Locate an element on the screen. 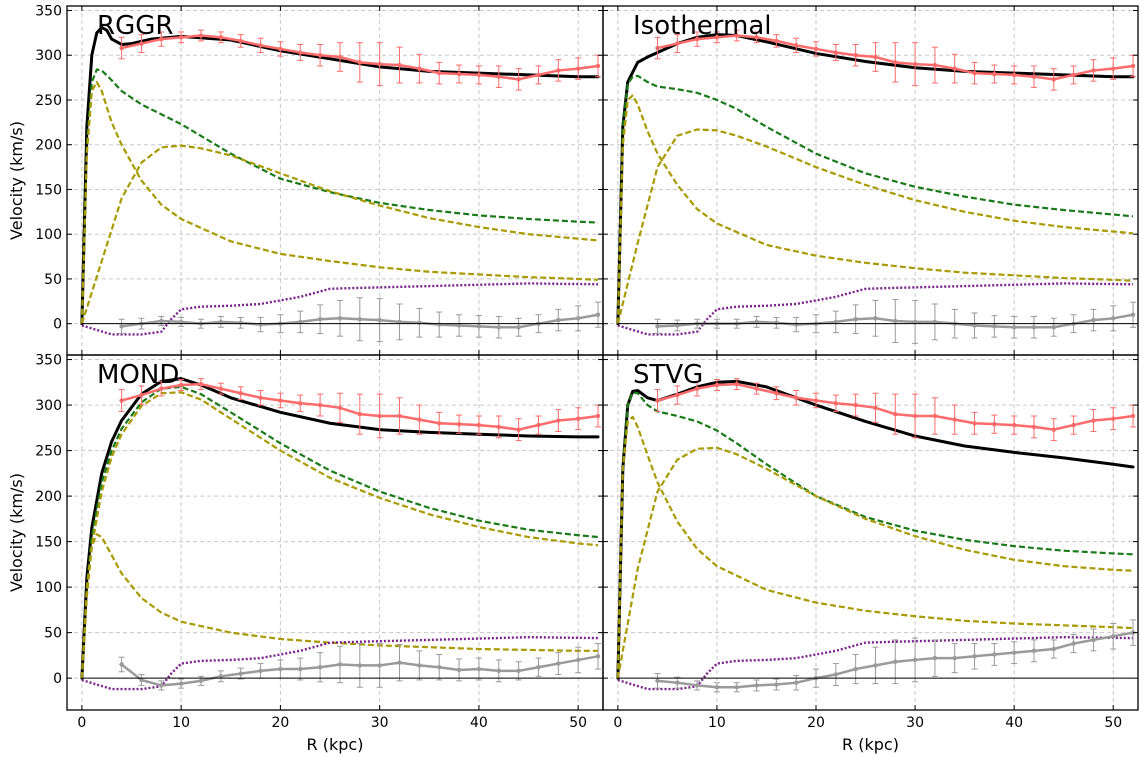 The image size is (1142, 758). panel-title-stvg: STVG is located at coordinates (668, 375).